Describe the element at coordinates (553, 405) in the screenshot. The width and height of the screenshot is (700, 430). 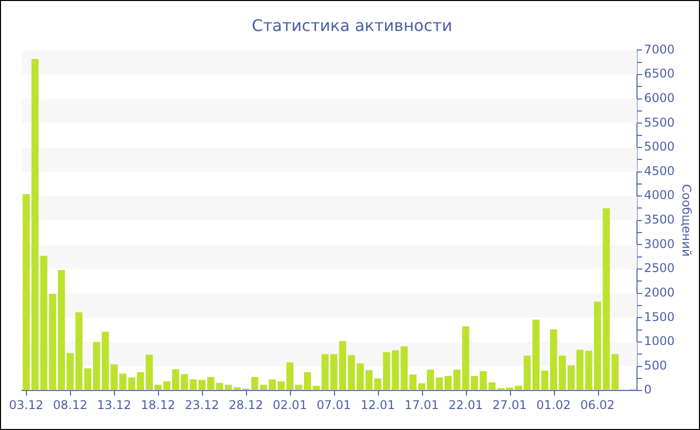
I see `x-tick-label: 01.02` at that location.